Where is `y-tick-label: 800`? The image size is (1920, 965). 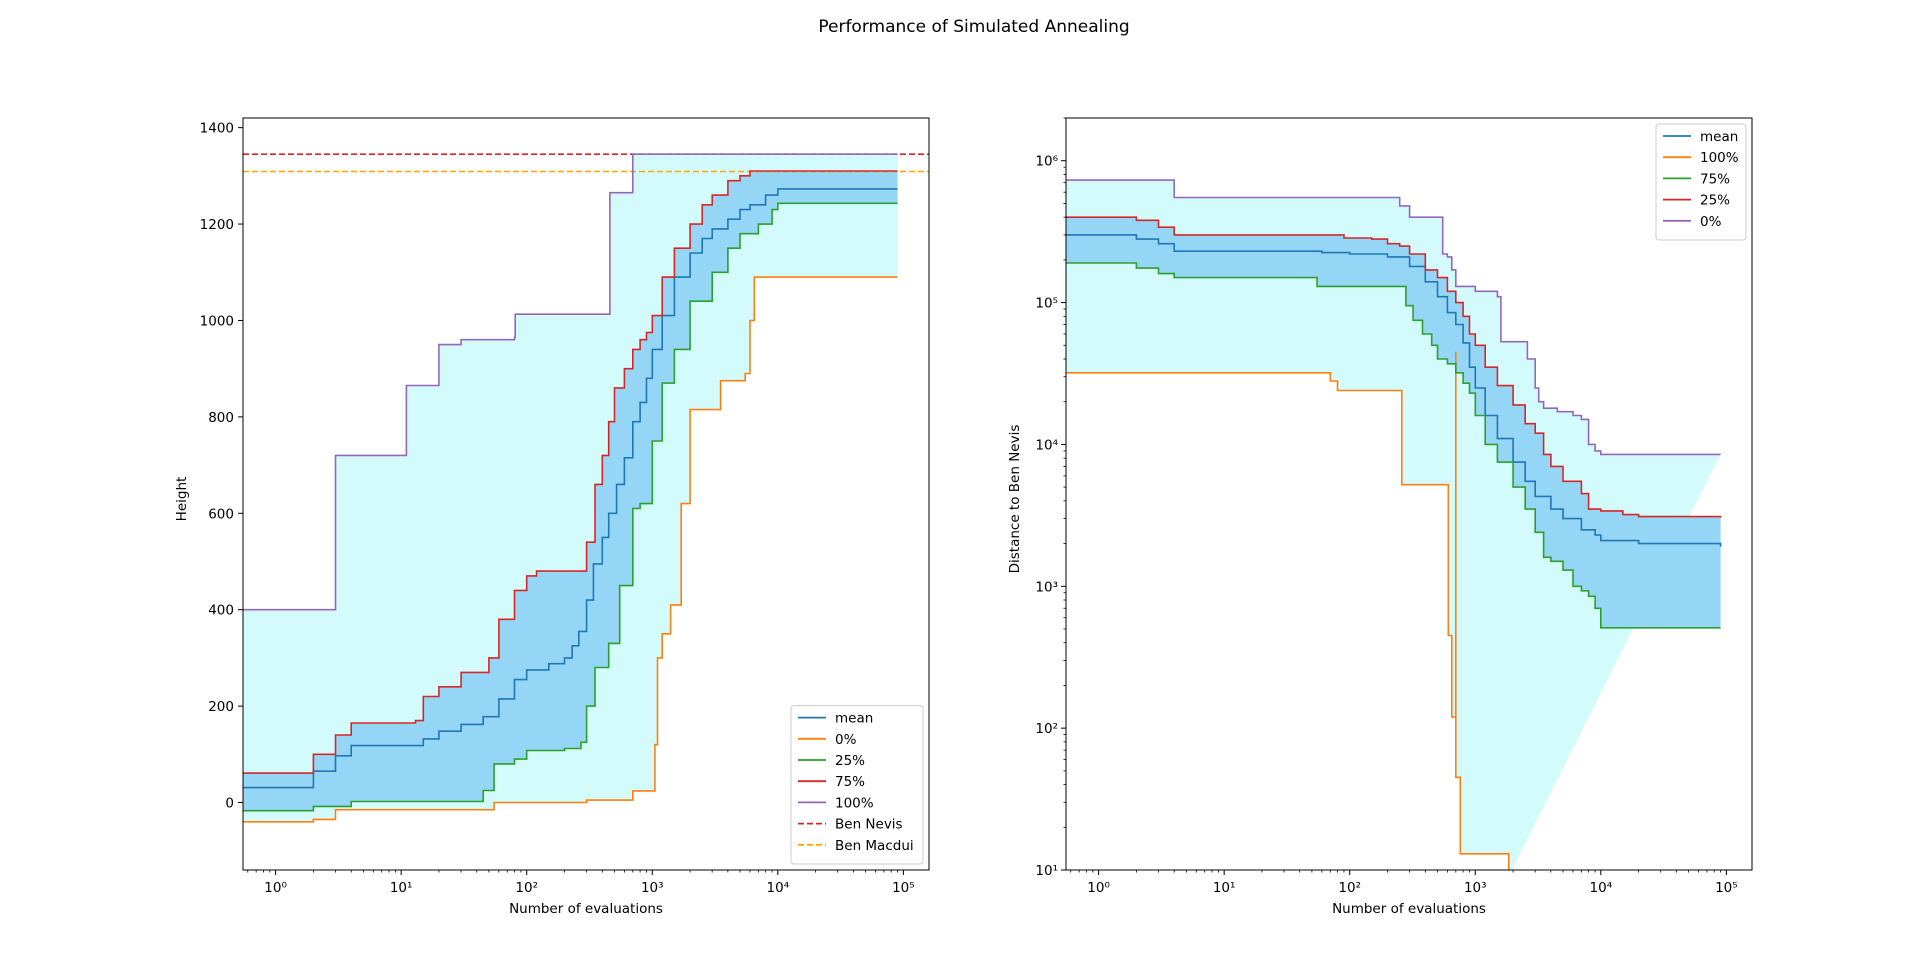
y-tick-label: 800 is located at coordinates (221, 418).